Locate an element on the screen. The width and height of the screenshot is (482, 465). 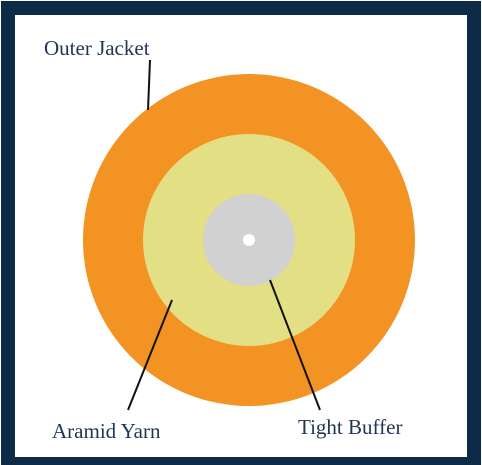
label: Outer Jacket is located at coordinates (97, 48).